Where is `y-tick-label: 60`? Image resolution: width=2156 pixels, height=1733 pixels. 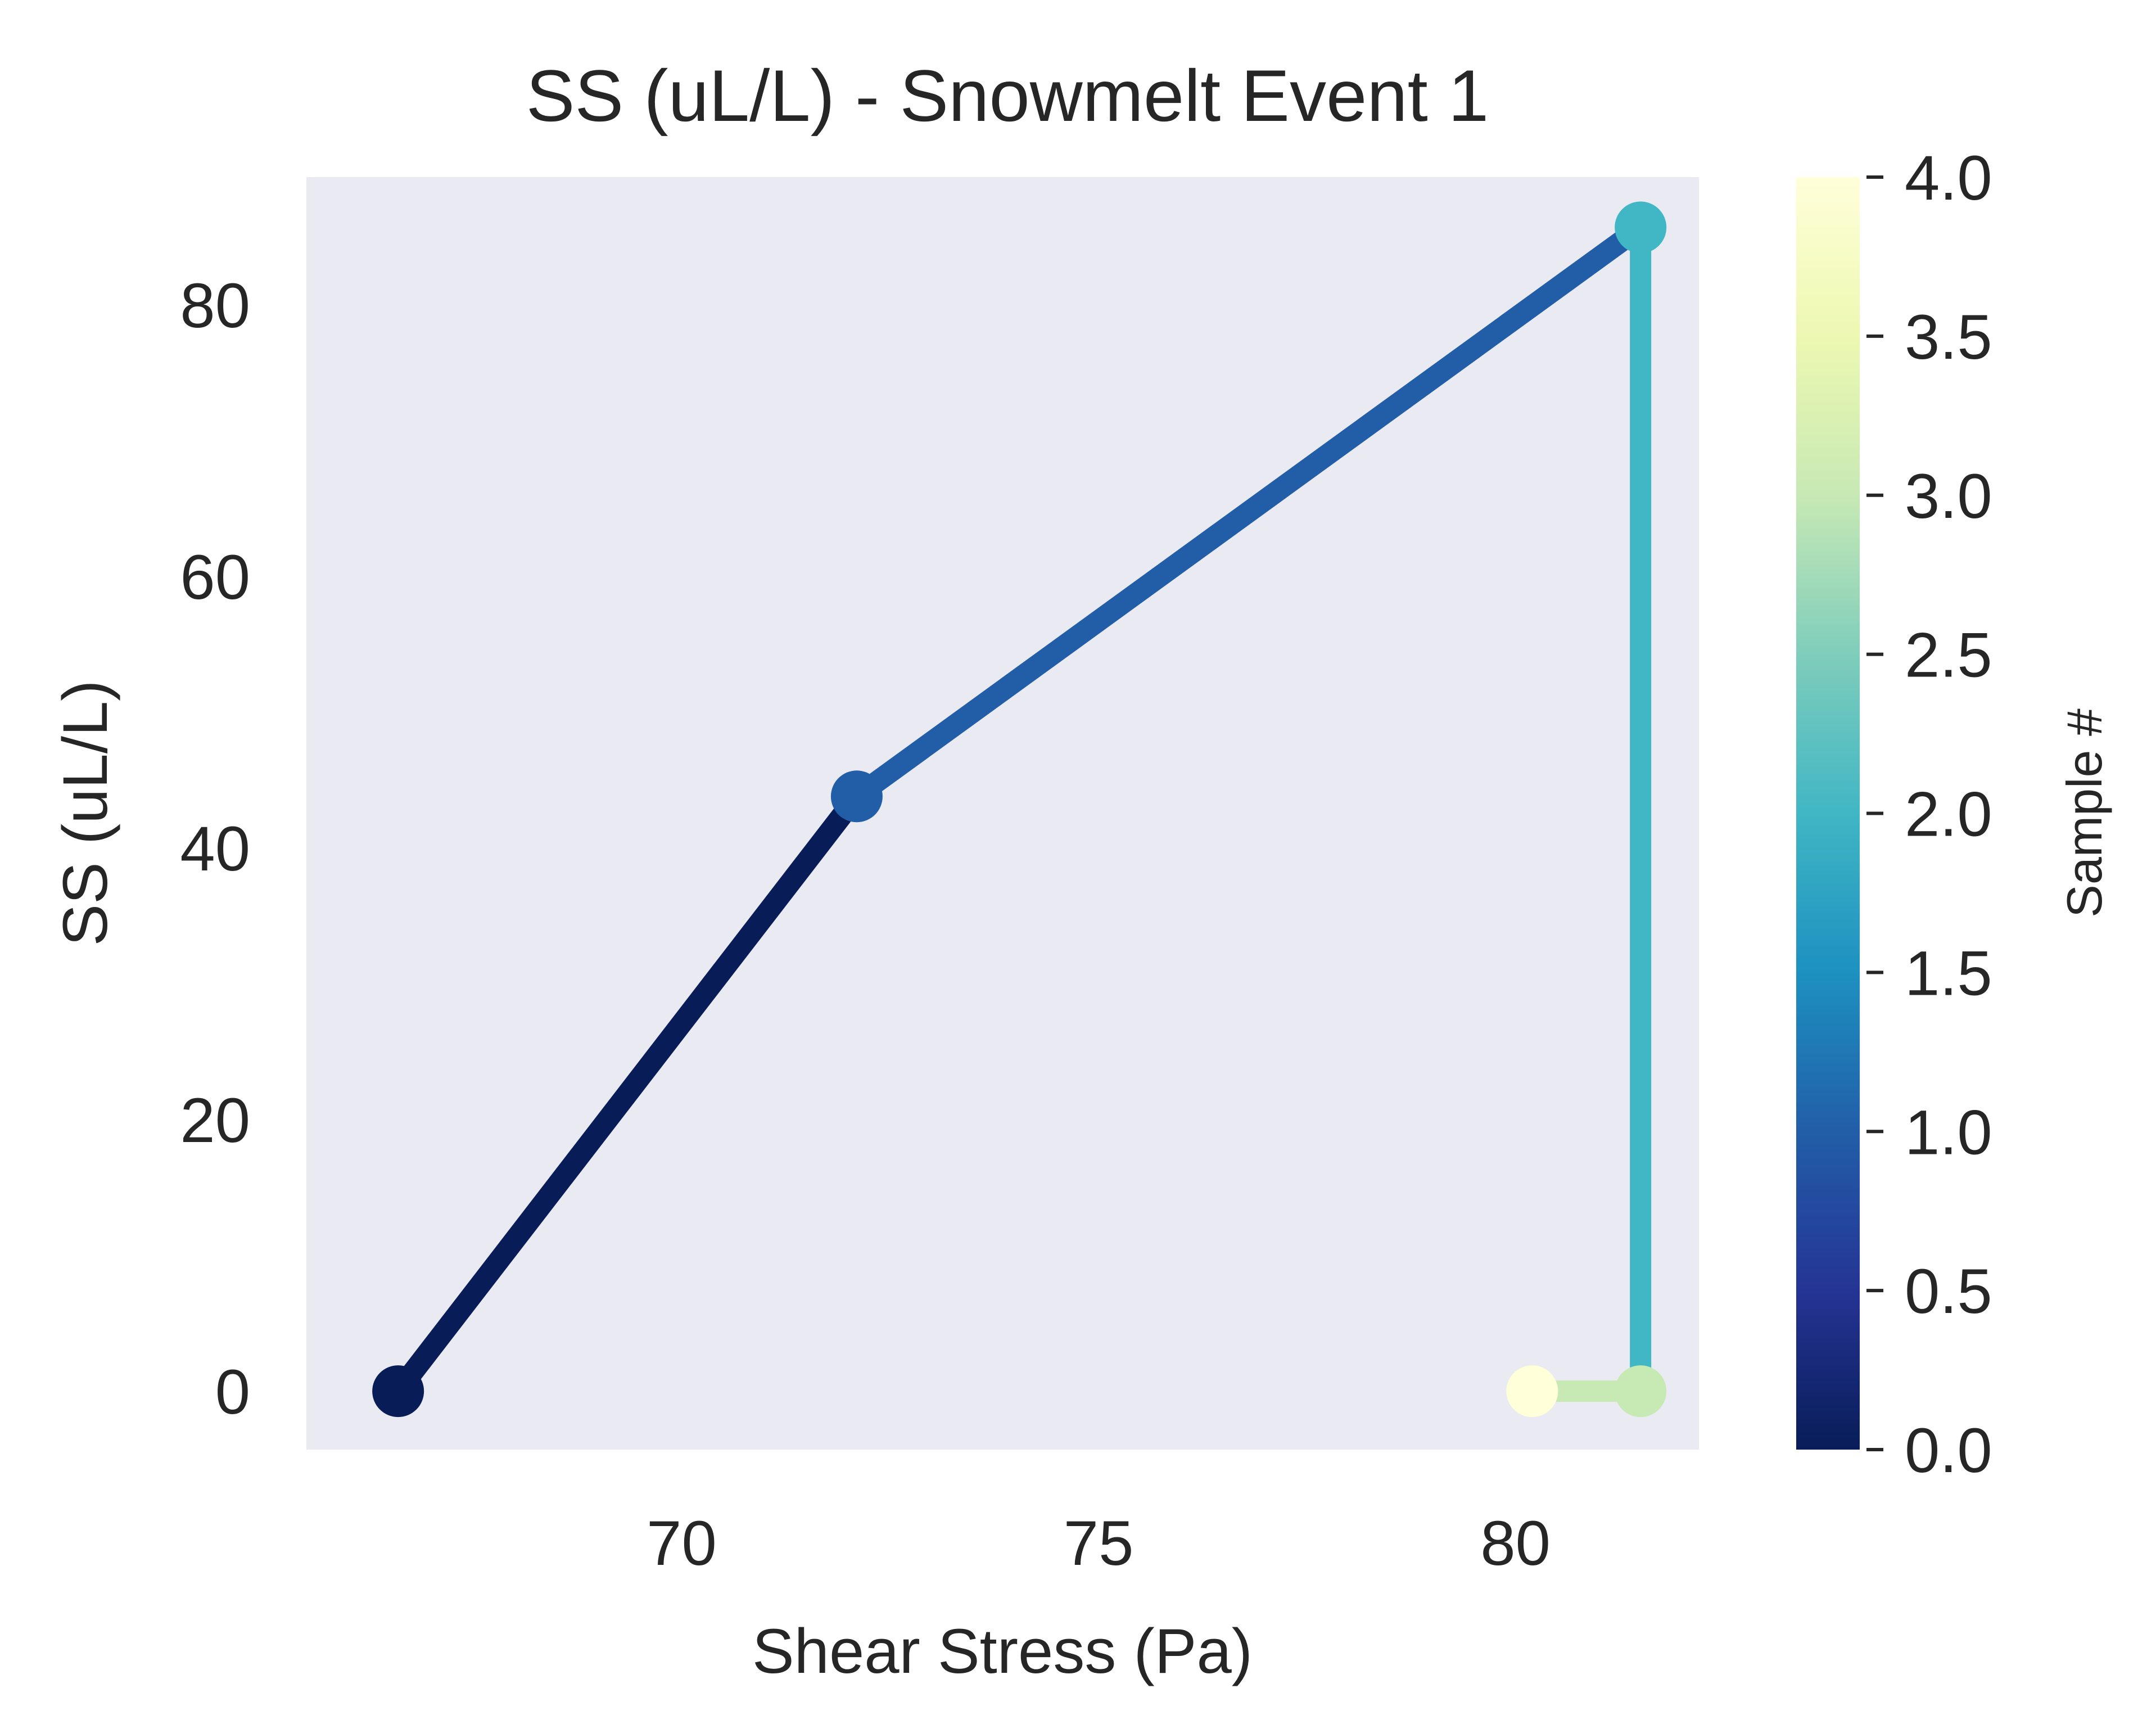 y-tick-label: 60 is located at coordinates (215, 577).